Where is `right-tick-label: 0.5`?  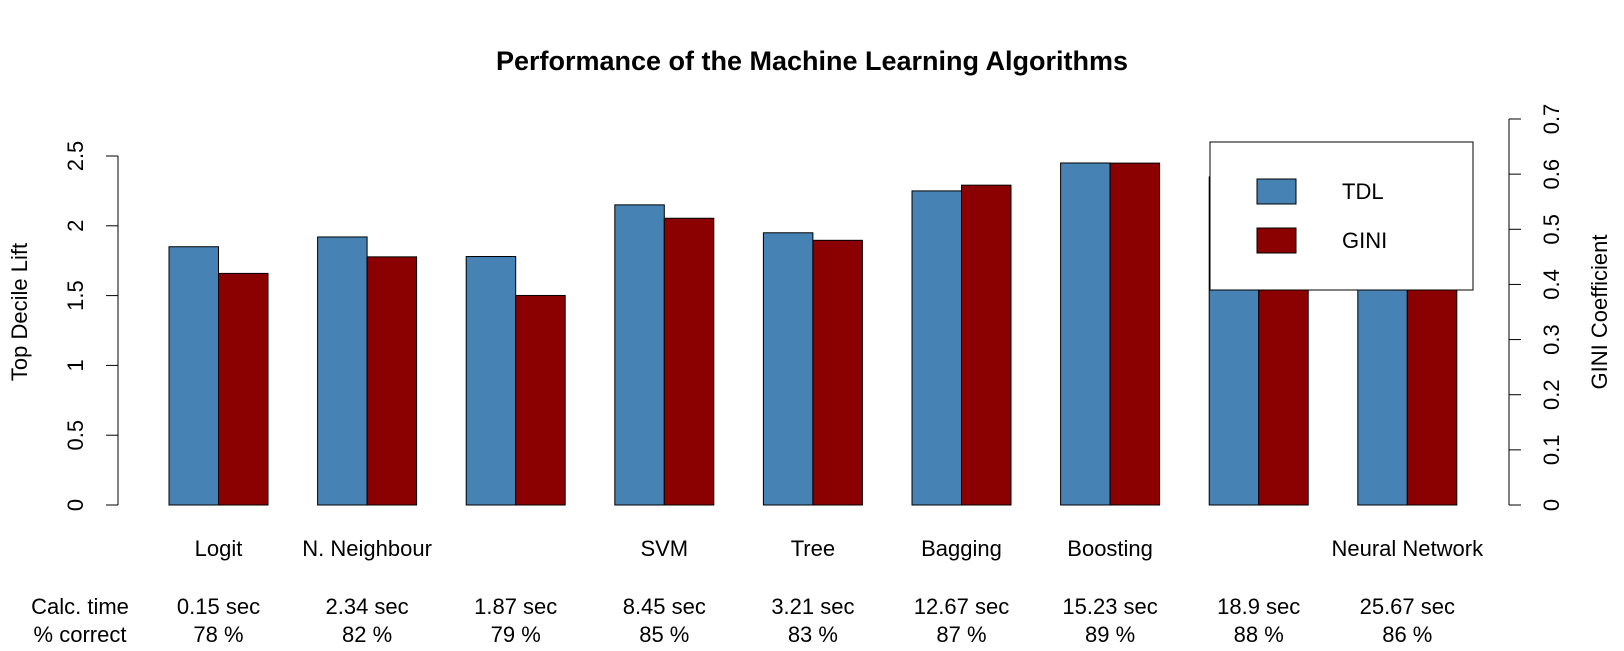
right-tick-label: 0.5 is located at coordinates (1551, 229).